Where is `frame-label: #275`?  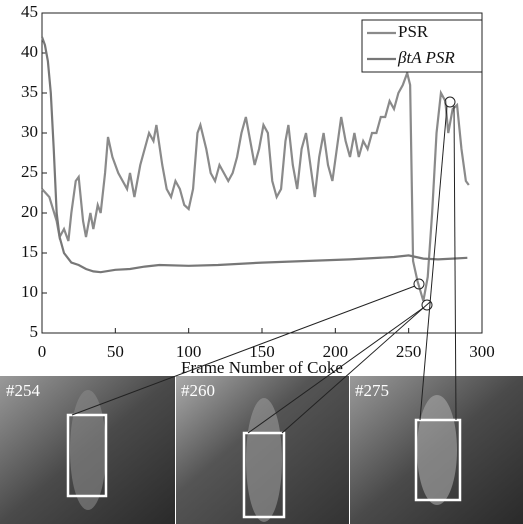 frame-label: #275 is located at coordinates (372, 390).